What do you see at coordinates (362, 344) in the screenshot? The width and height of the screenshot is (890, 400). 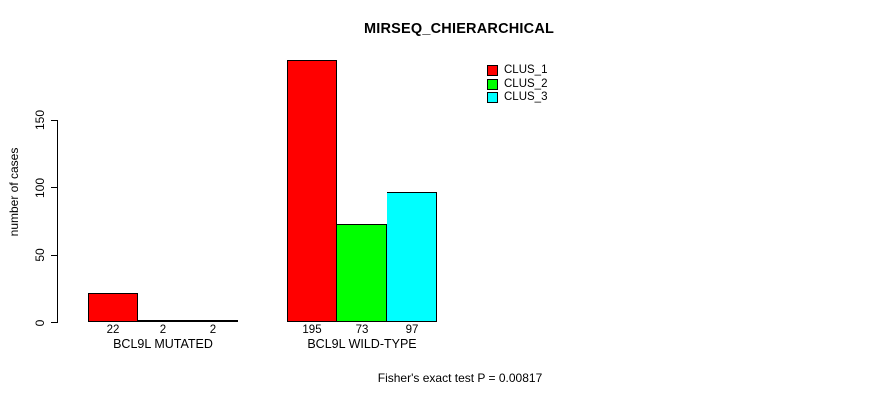 I see `category-label: BCL9L WILD-TYPE` at bounding box center [362, 344].